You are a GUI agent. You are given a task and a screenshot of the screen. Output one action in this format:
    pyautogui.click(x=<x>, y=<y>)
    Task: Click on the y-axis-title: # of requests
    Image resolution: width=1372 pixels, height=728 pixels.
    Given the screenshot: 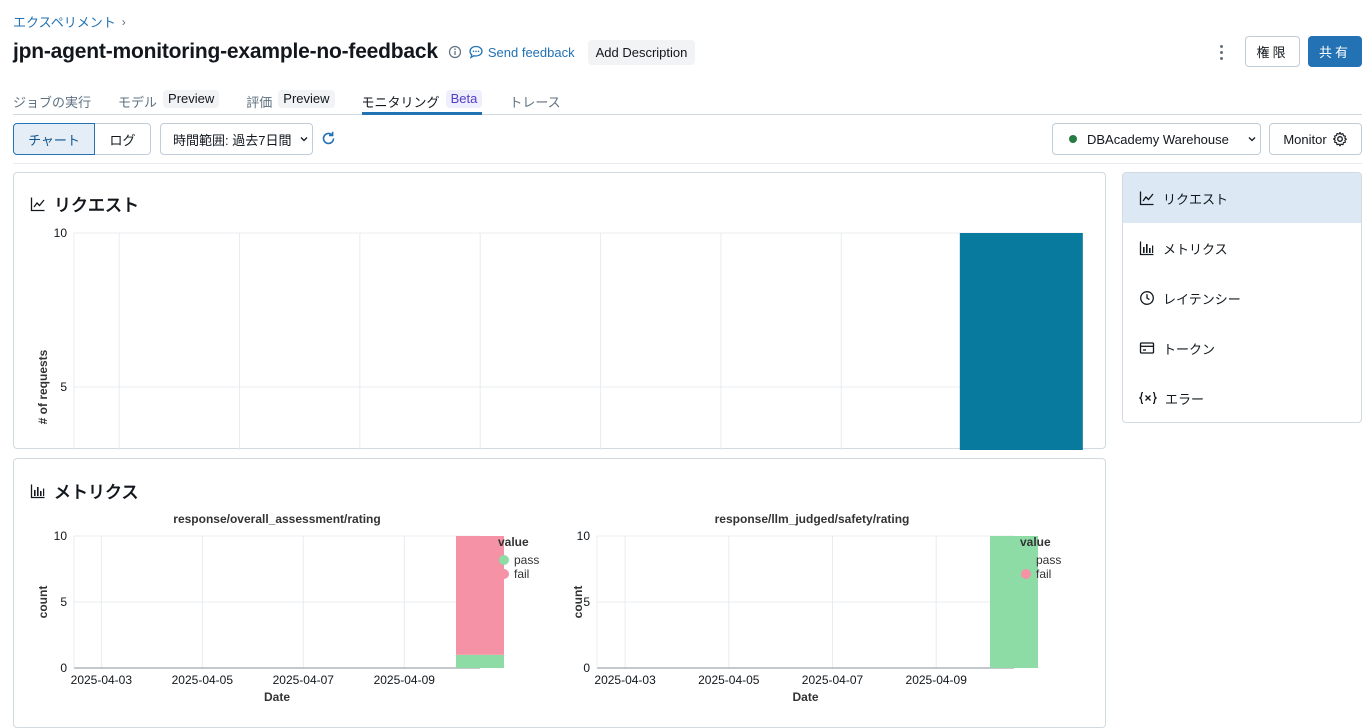 What is the action you would take?
    pyautogui.click(x=43, y=386)
    